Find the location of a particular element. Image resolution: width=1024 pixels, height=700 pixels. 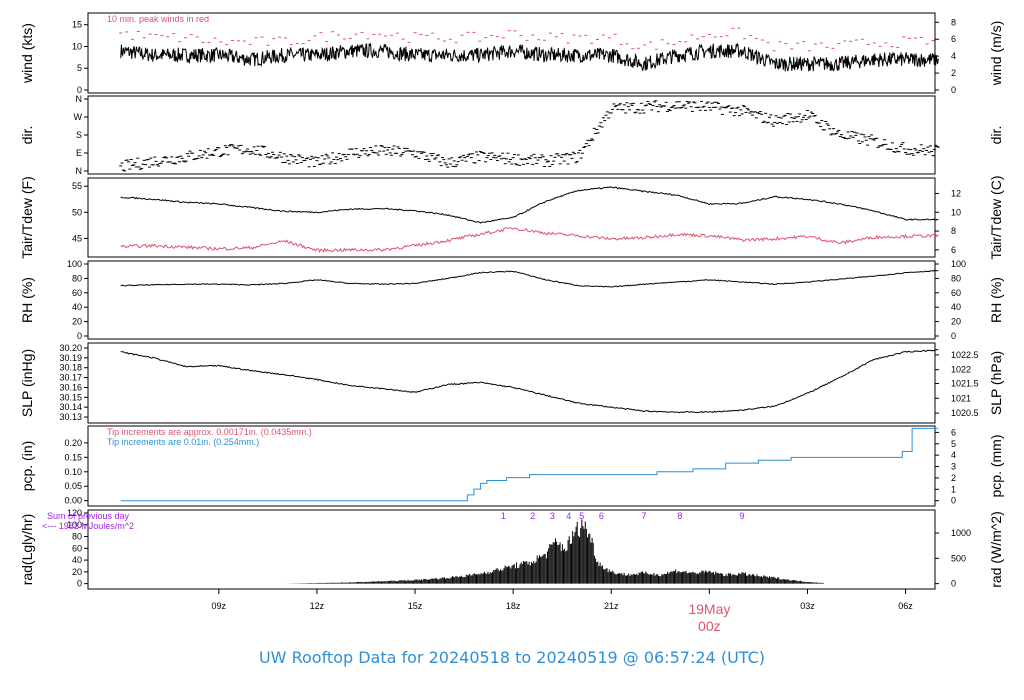

xtick-label: 18z is located at coordinates (513, 606).